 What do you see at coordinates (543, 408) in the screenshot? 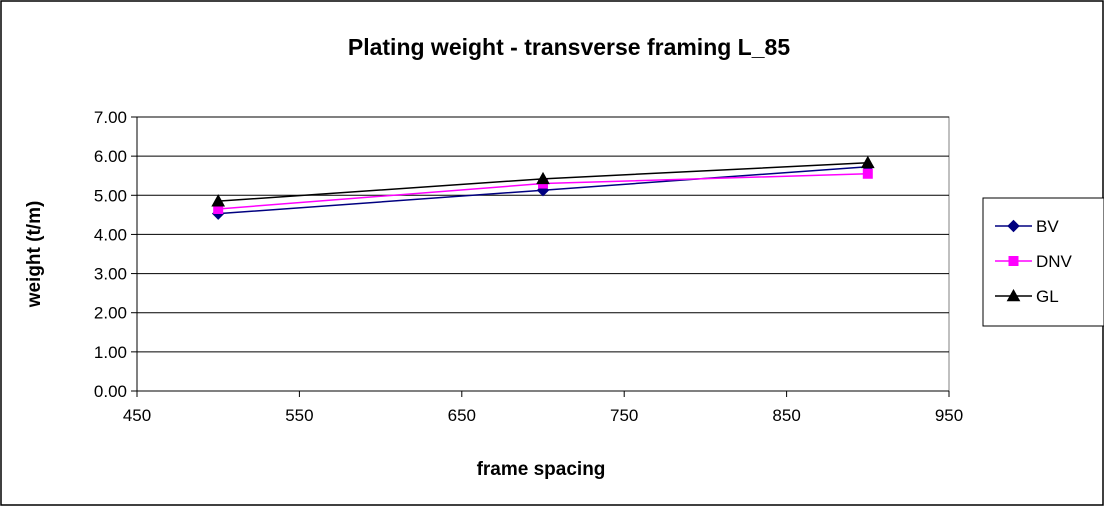
I see `x-axis-ticks: 450 550 650 750 850 950` at bounding box center [543, 408].